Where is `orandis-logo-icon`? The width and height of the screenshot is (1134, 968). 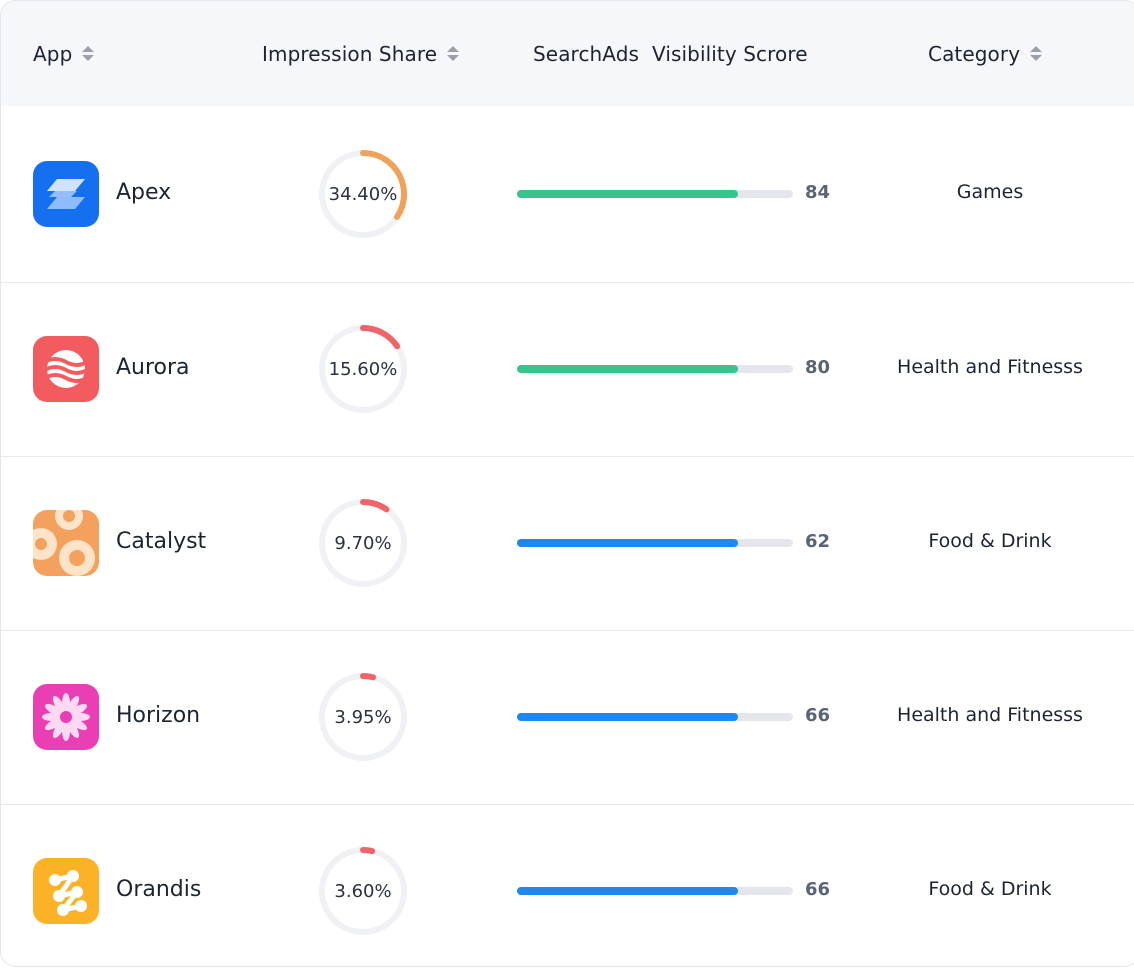 orandis-logo-icon is located at coordinates (66, 891).